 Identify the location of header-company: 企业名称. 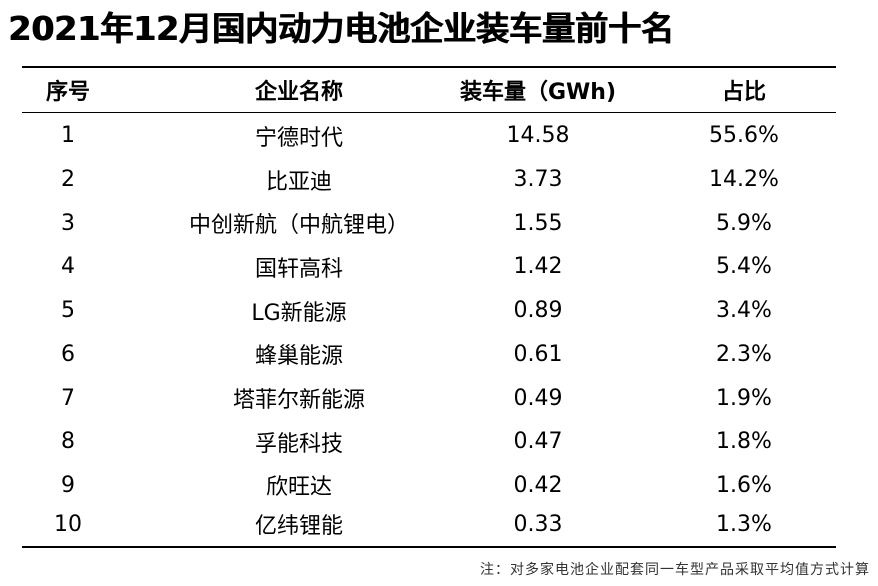
(298, 92).